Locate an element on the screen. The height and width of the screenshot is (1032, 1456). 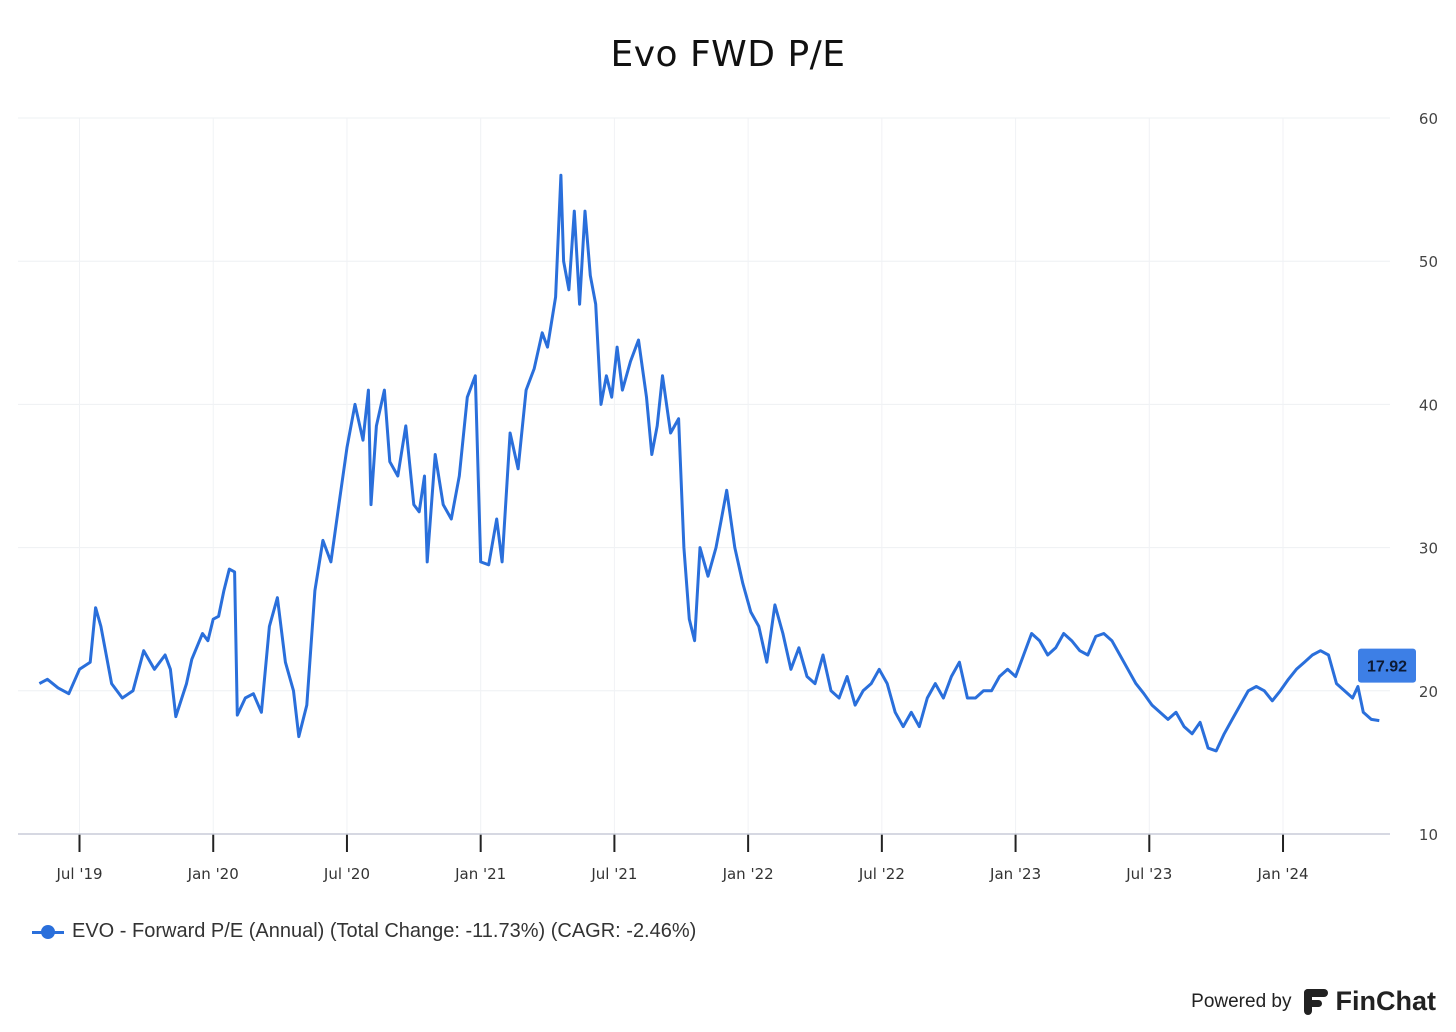
x-tick-label: Jul '22 is located at coordinates (881, 874).